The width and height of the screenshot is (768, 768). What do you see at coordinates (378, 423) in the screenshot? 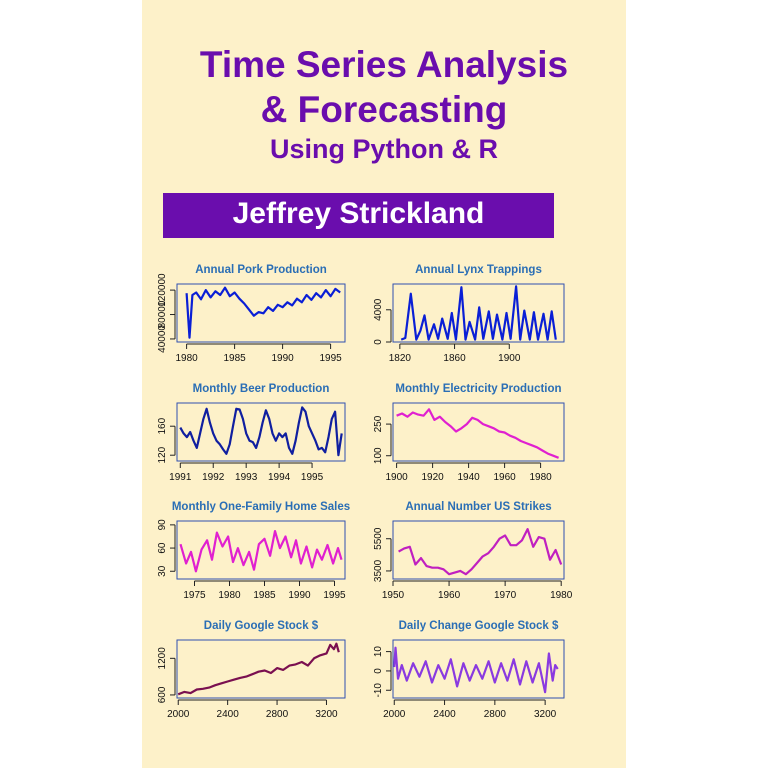
I see `y-tick-label: 250` at bounding box center [378, 423].